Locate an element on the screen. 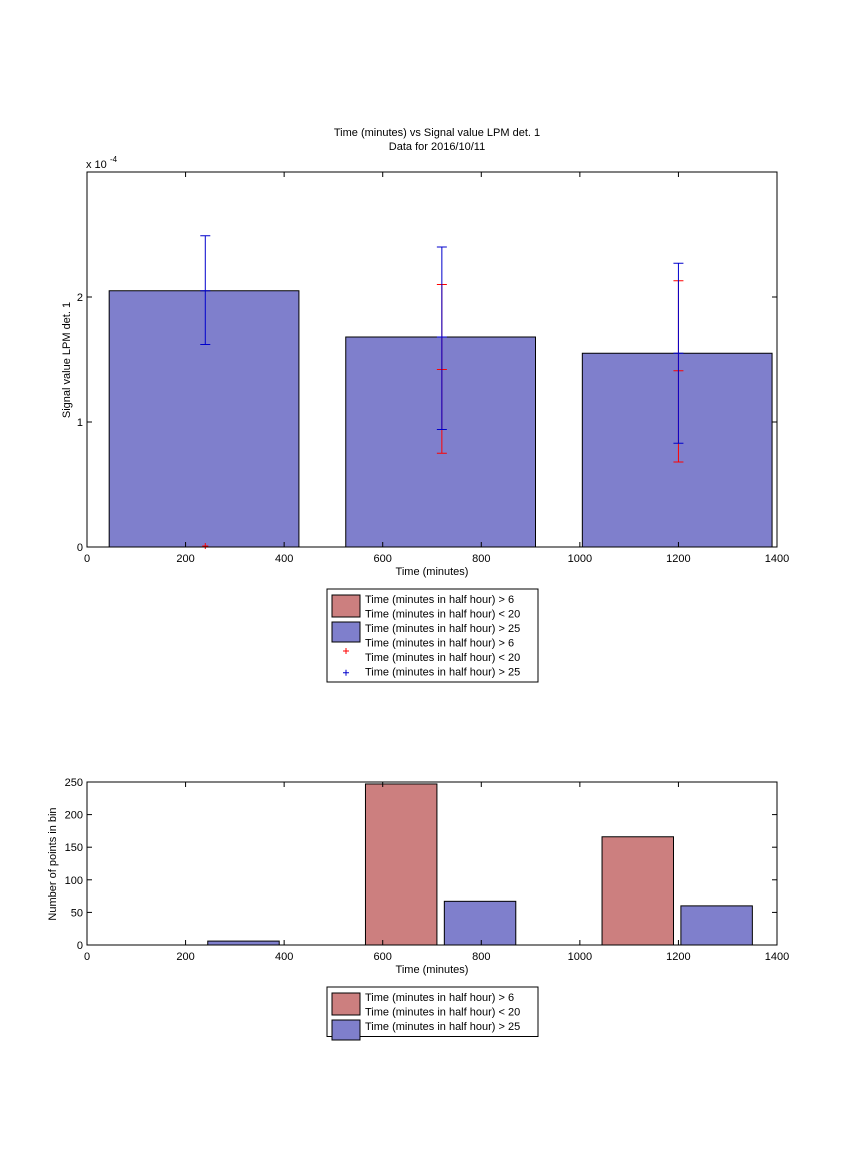 The image size is (864, 1152). y-axis-label: Signal value LPM det. 1 is located at coordinates (67, 360).